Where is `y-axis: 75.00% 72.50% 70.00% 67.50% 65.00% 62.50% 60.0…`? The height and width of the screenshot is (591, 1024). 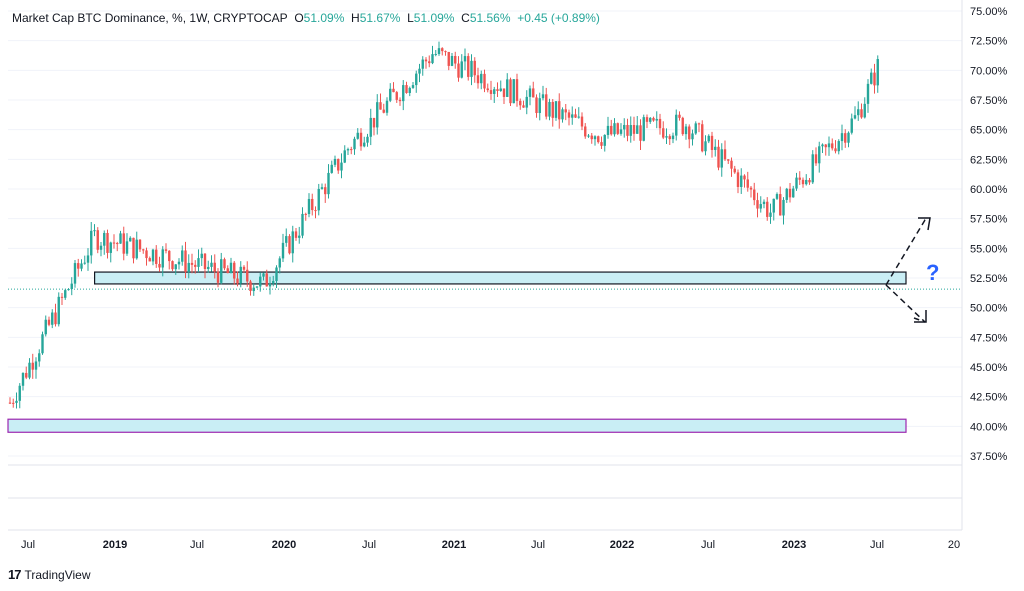
y-axis: 75.00% 72.50% 70.00% 67.50% 65.00% 62.50% 60.0… is located at coordinates (989, 234).